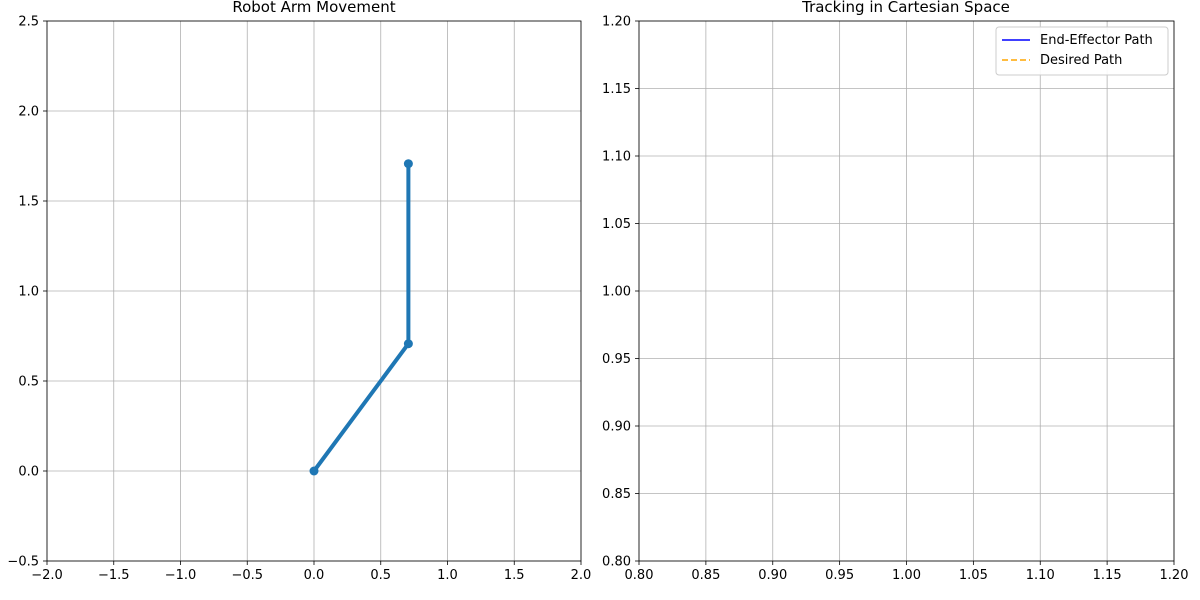  I want to click on x-tick-label: 0.80, so click(639, 575).